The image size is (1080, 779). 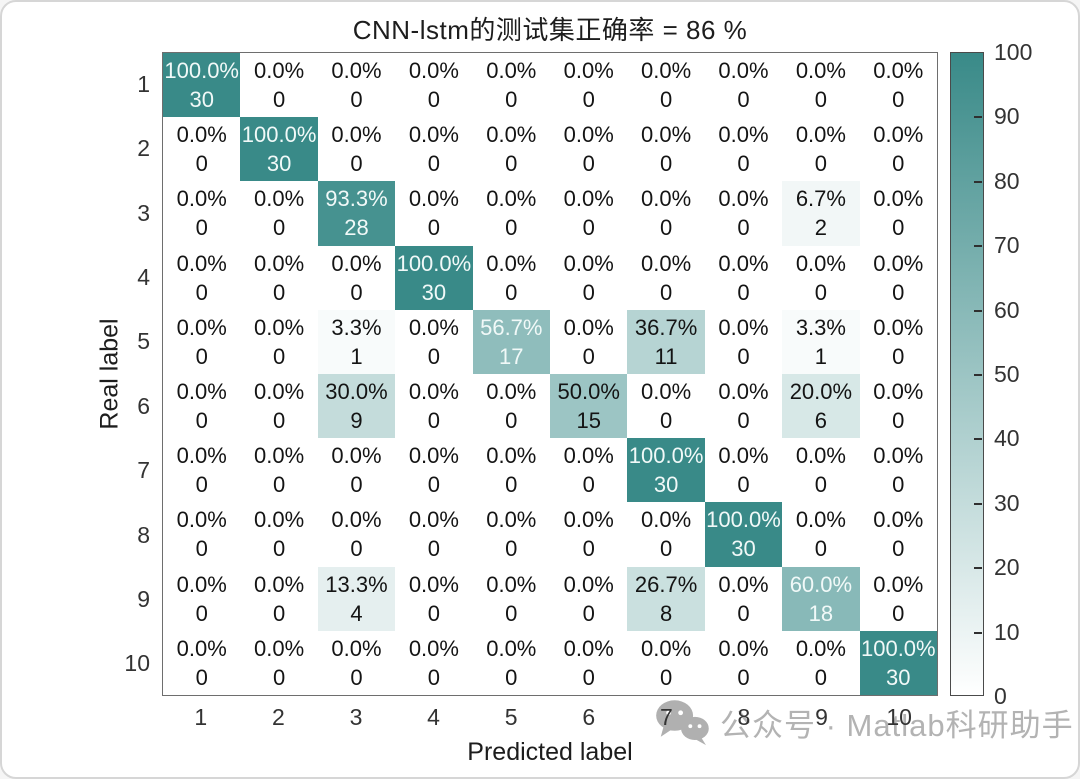 I want to click on cell-percent: 3.3%, so click(x=820, y=327).